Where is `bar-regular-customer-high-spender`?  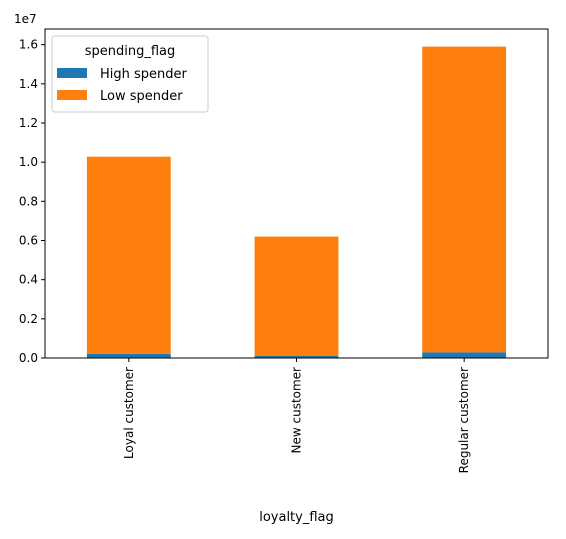
bar-regular-customer-high-spender is located at coordinates (464, 355).